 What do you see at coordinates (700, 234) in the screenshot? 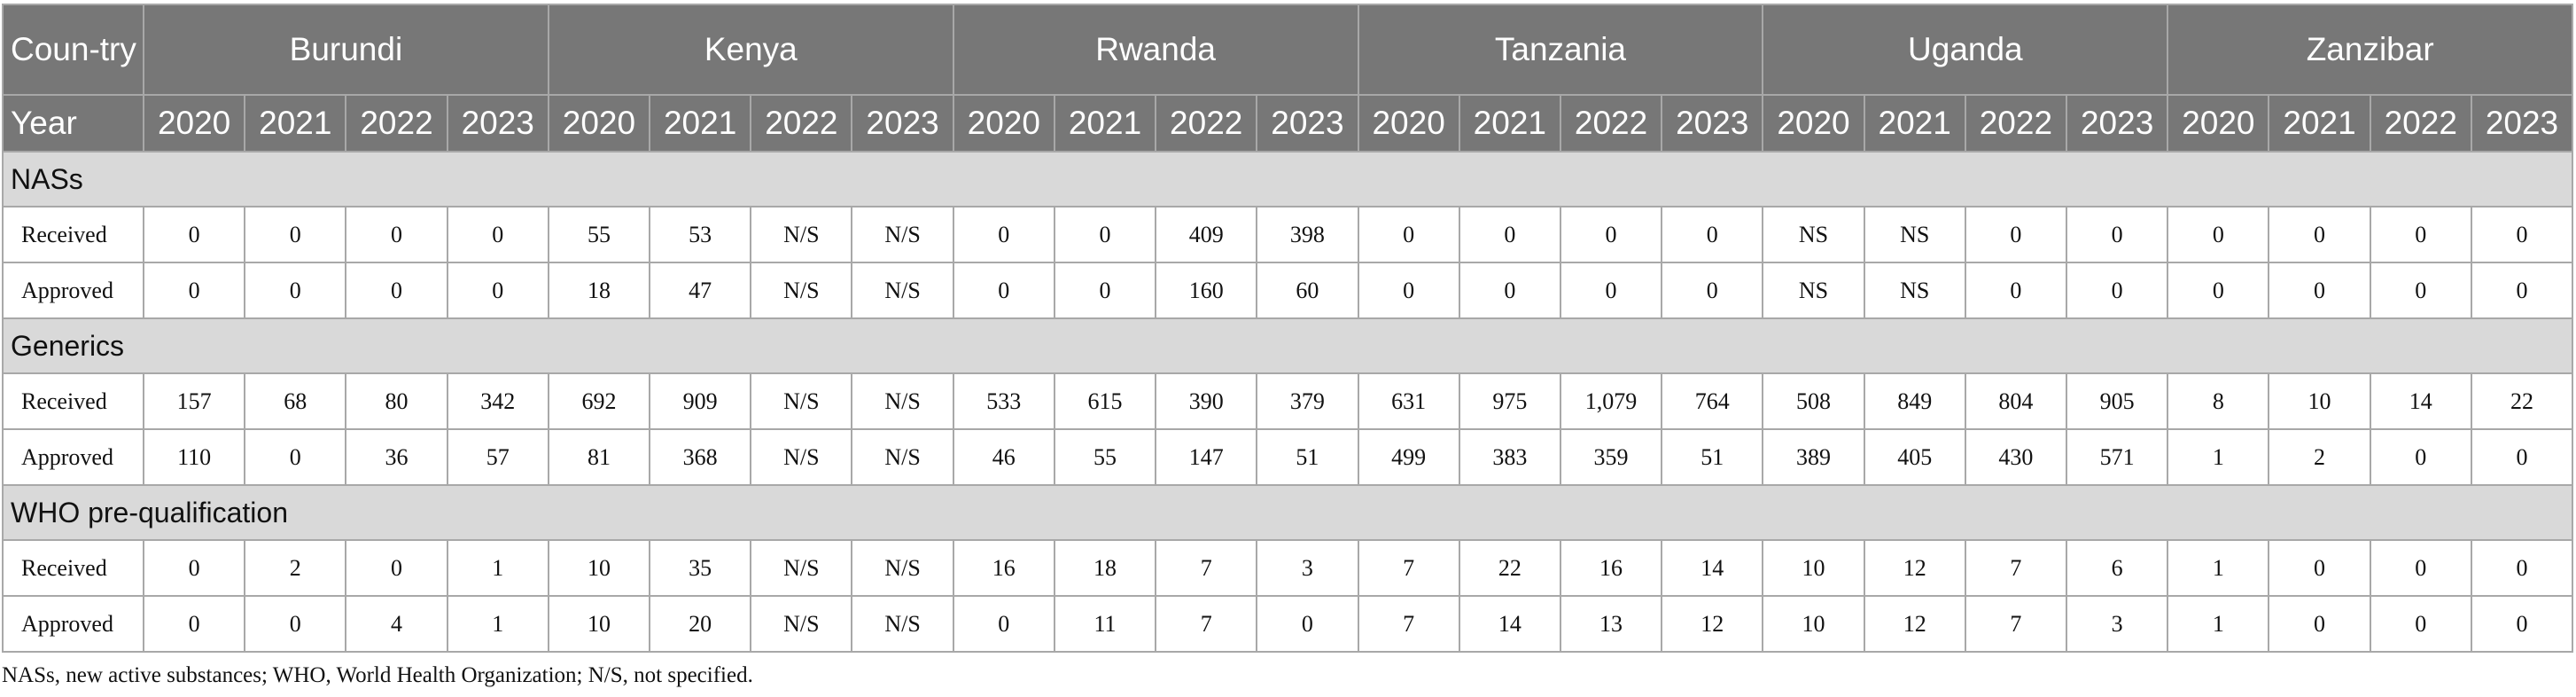
I see `cell: 53` at bounding box center [700, 234].